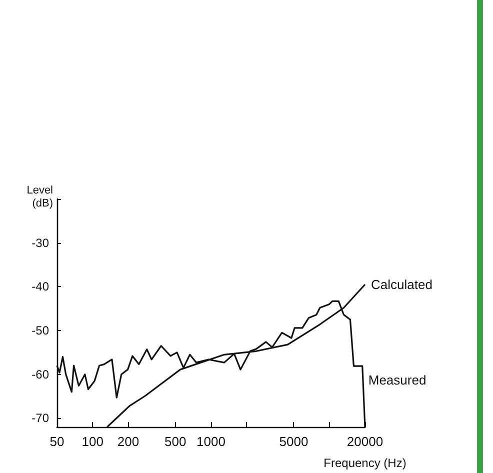  Describe the element at coordinates (41, 374) in the screenshot. I see `y-tick-label: -60` at that location.